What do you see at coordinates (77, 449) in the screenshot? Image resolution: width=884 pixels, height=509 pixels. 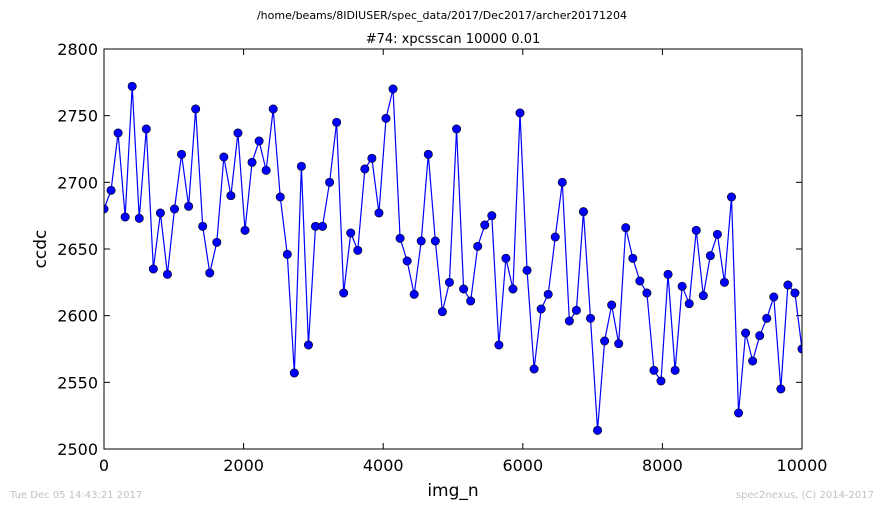 I see `y-tick-label: 2500` at bounding box center [77, 449].